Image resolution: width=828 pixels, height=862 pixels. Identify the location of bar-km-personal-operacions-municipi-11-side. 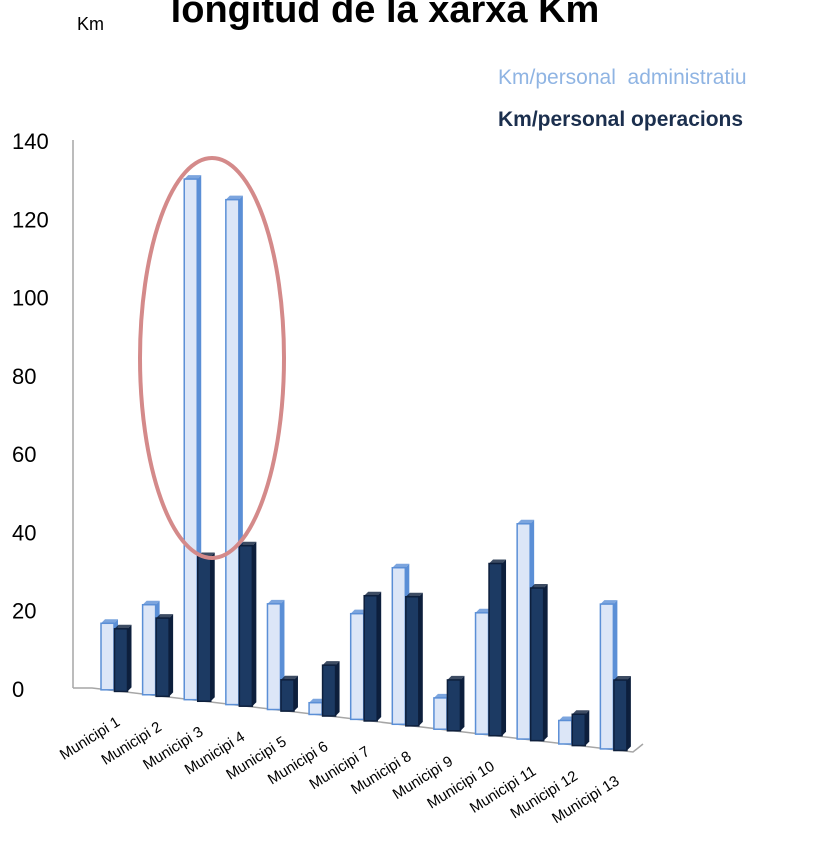
(545, 662).